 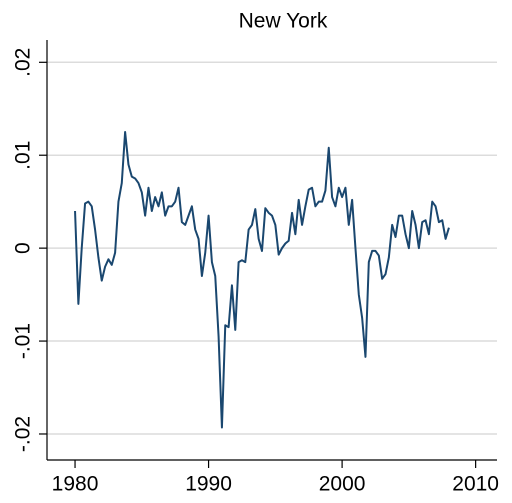 I want to click on x-tick-label: 2010, so click(x=475, y=484).